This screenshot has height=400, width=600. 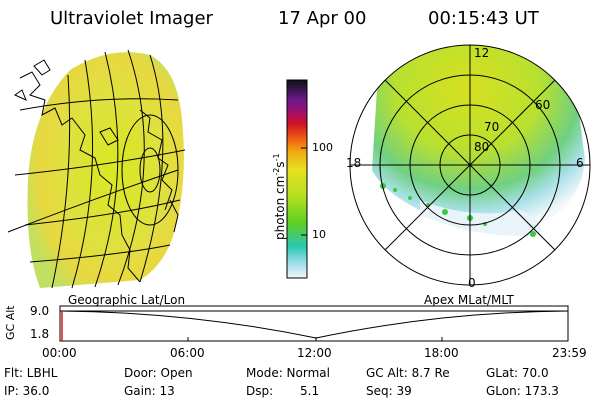 I want to click on timeline-axis-label: GC Alt, so click(x=10, y=322).